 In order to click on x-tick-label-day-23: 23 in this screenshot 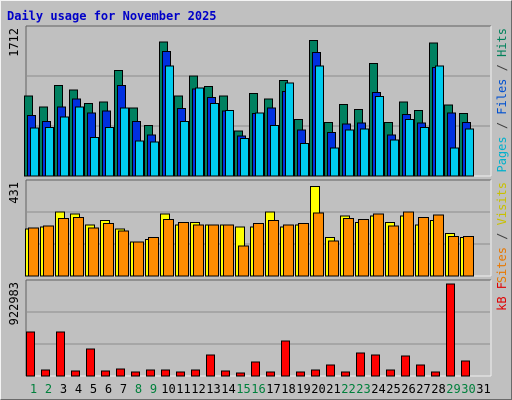, I will do `click(363, 389)`.